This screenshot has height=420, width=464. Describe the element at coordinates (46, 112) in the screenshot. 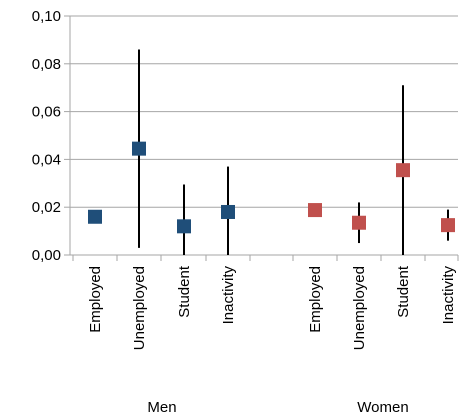

I see `y-tick-label: 0,06` at that location.